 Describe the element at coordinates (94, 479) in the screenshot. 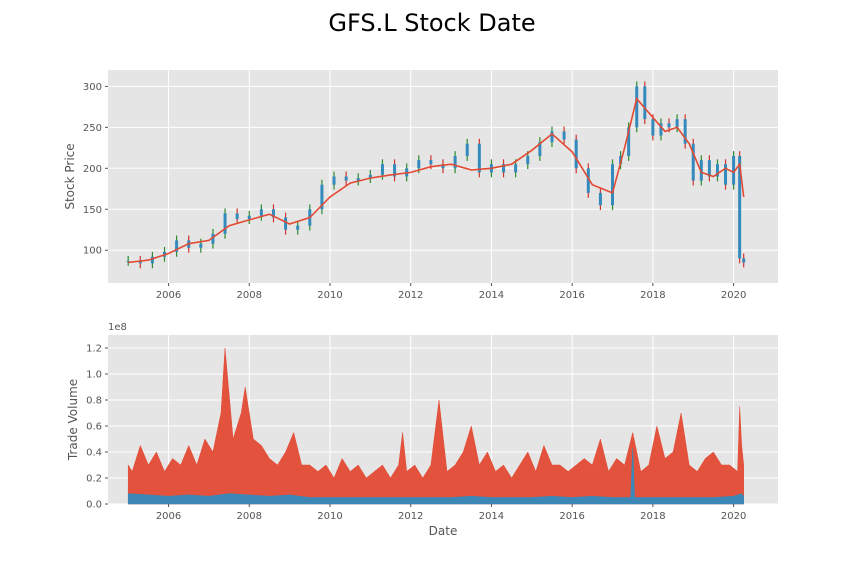

I see `volume-y-tick-label: 0.2` at that location.